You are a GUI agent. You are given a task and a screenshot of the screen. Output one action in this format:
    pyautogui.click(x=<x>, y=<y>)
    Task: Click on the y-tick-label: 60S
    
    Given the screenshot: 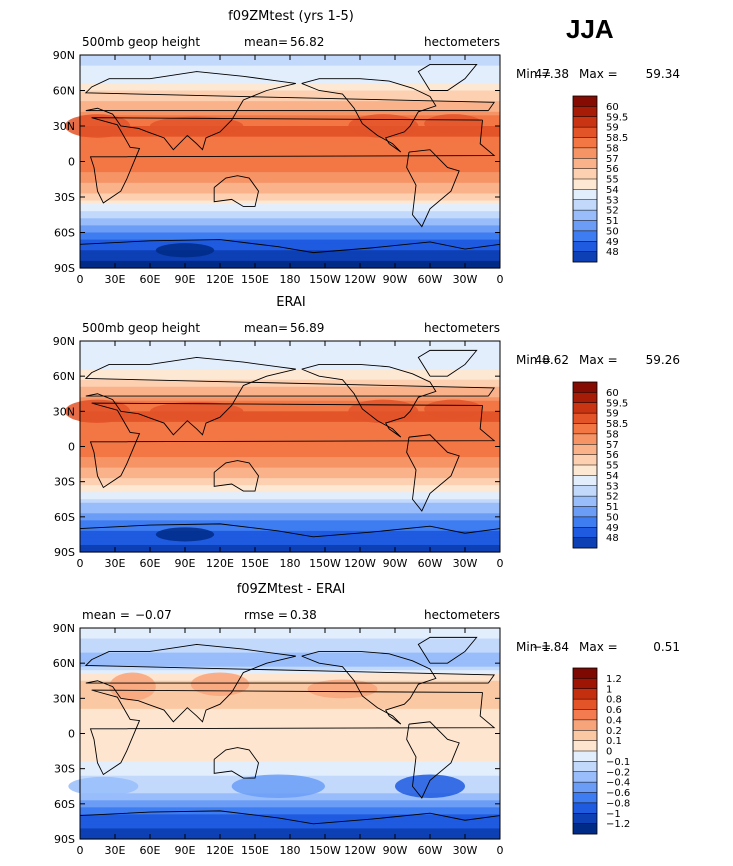 What is the action you would take?
    pyautogui.click(x=64, y=233)
    